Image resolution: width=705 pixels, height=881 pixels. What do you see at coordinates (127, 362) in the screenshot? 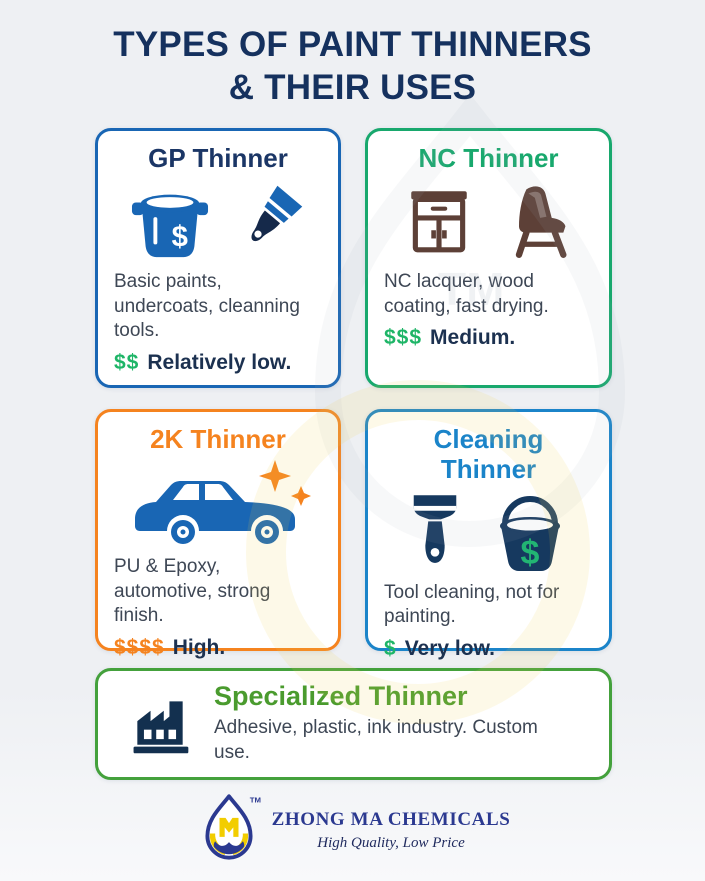
I see `gp-price-symbols: $$` at bounding box center [127, 362].